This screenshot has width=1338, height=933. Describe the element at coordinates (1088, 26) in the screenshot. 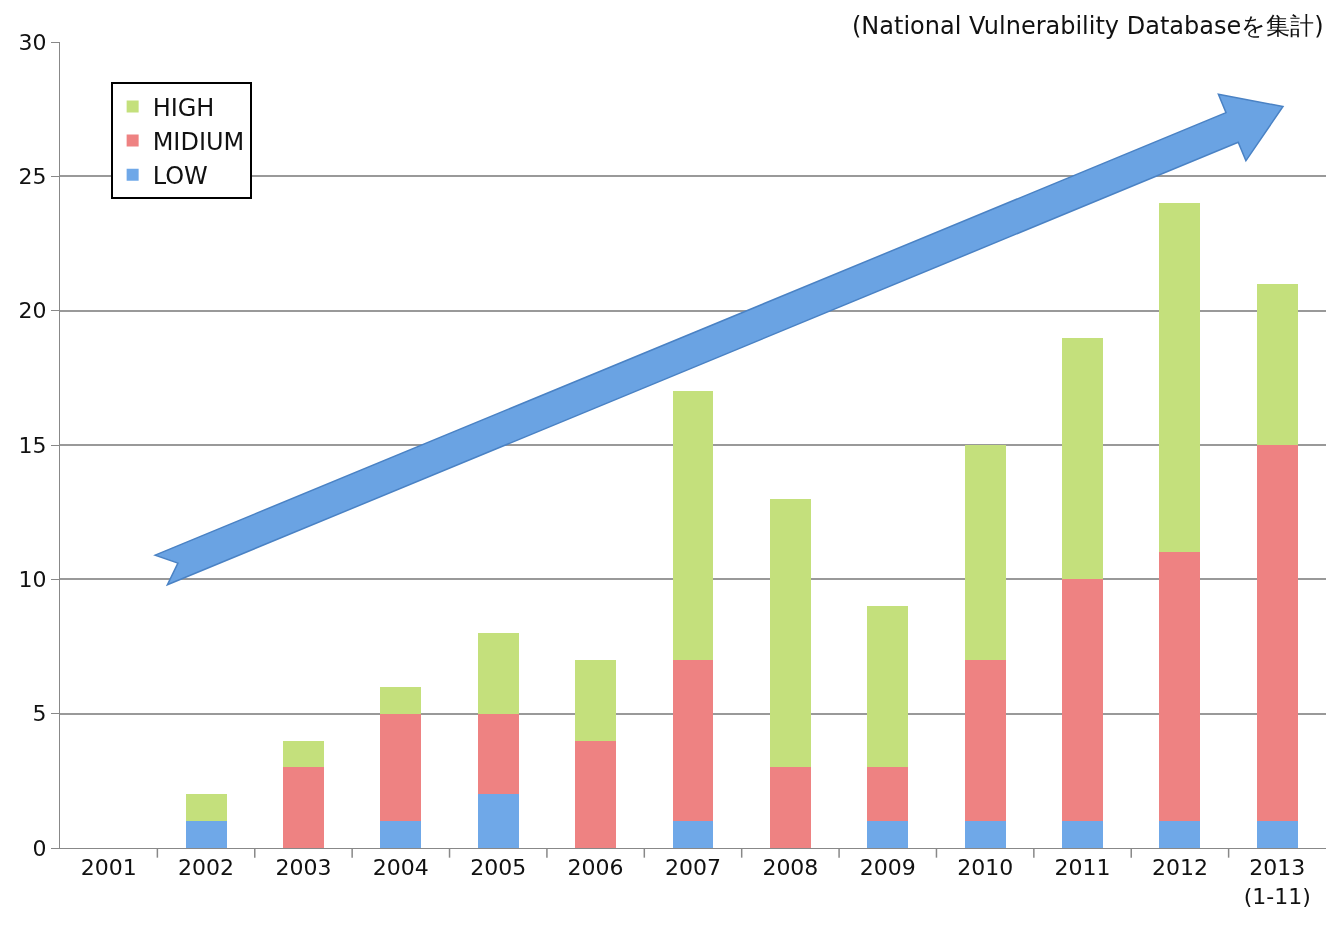

I see `text: (National Vulnerability Databaseを集計)` at that location.